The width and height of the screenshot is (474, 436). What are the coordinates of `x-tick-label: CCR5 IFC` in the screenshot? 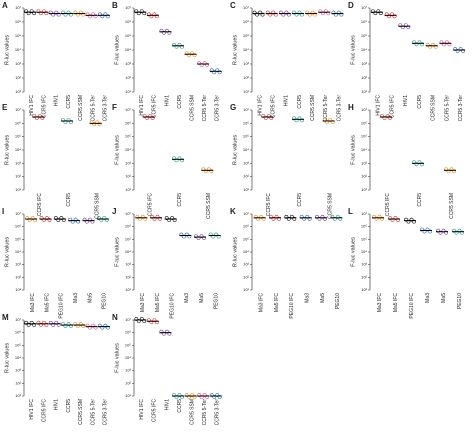 It's located at (150, 204).